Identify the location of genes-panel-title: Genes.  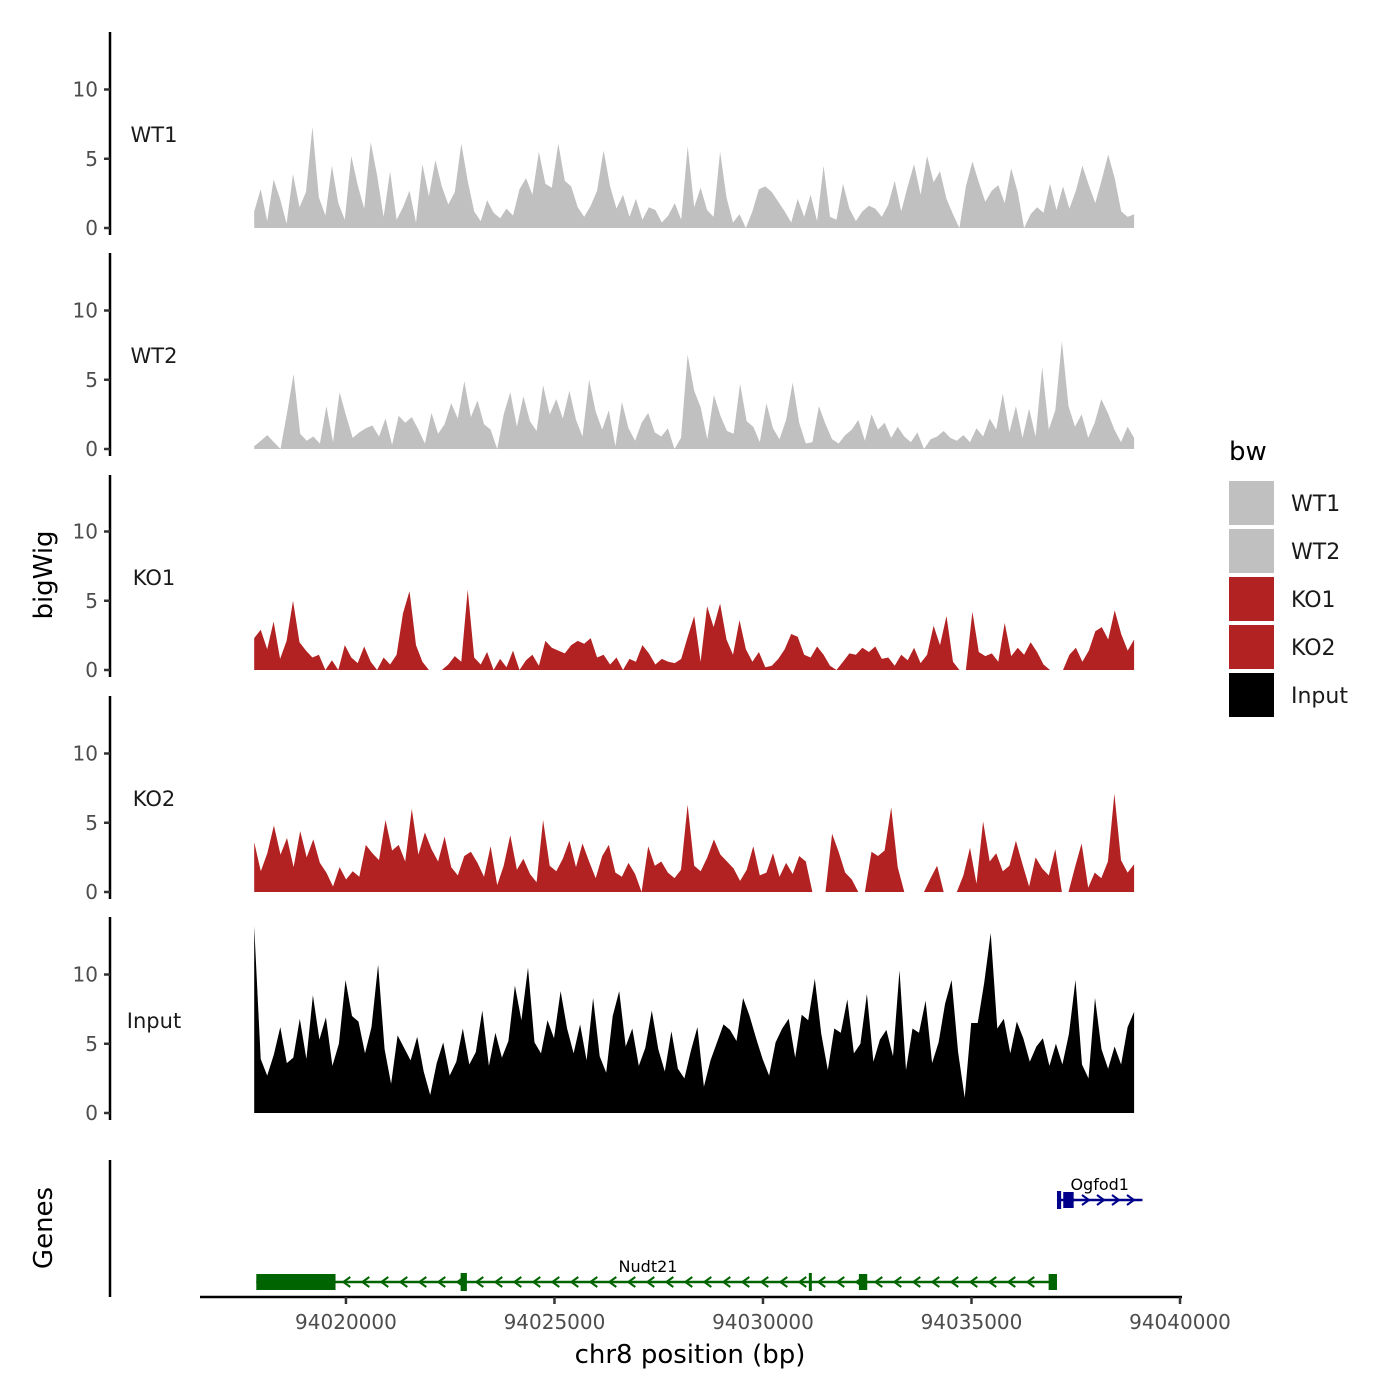
(44, 1228).